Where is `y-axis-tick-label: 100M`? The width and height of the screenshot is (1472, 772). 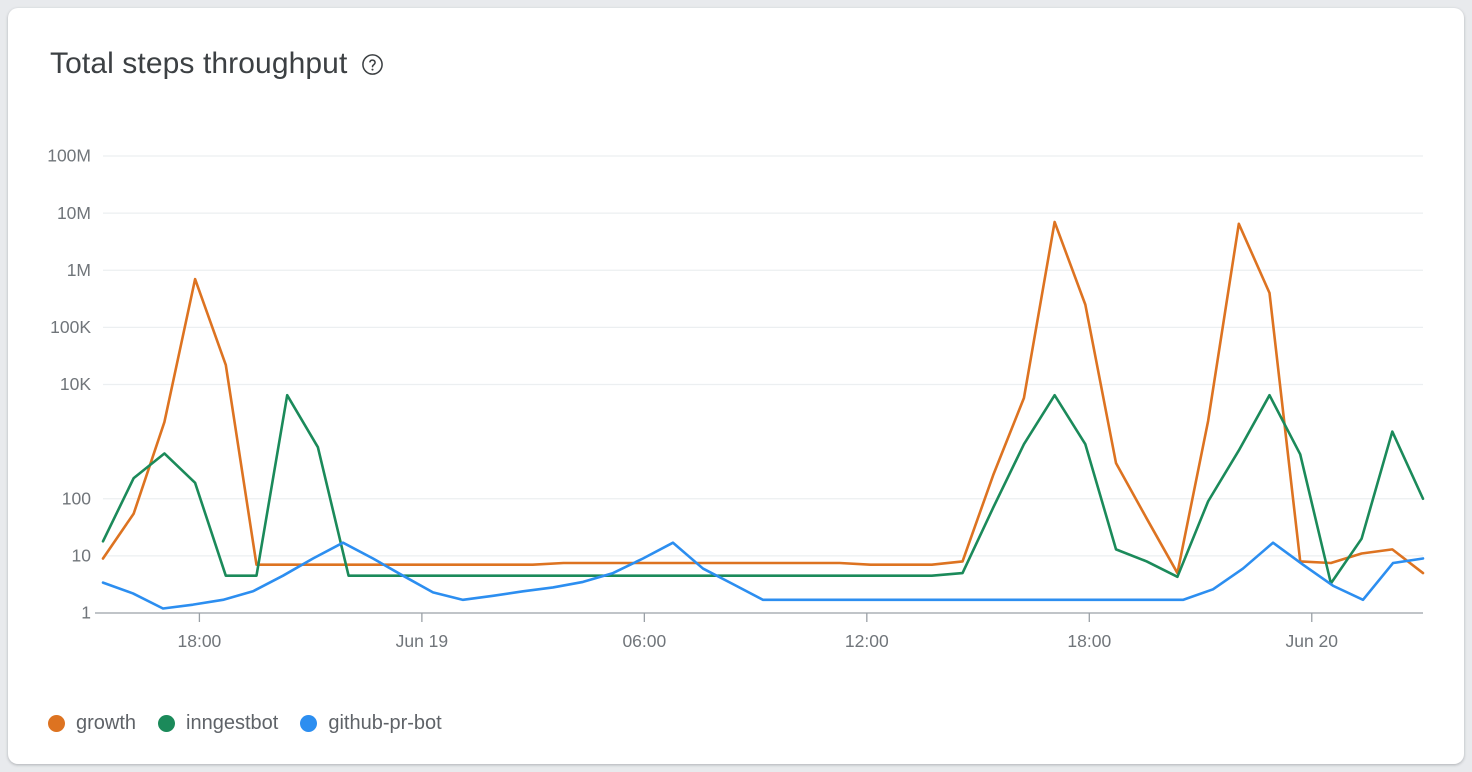 y-axis-tick-label: 100M is located at coordinates (69, 156).